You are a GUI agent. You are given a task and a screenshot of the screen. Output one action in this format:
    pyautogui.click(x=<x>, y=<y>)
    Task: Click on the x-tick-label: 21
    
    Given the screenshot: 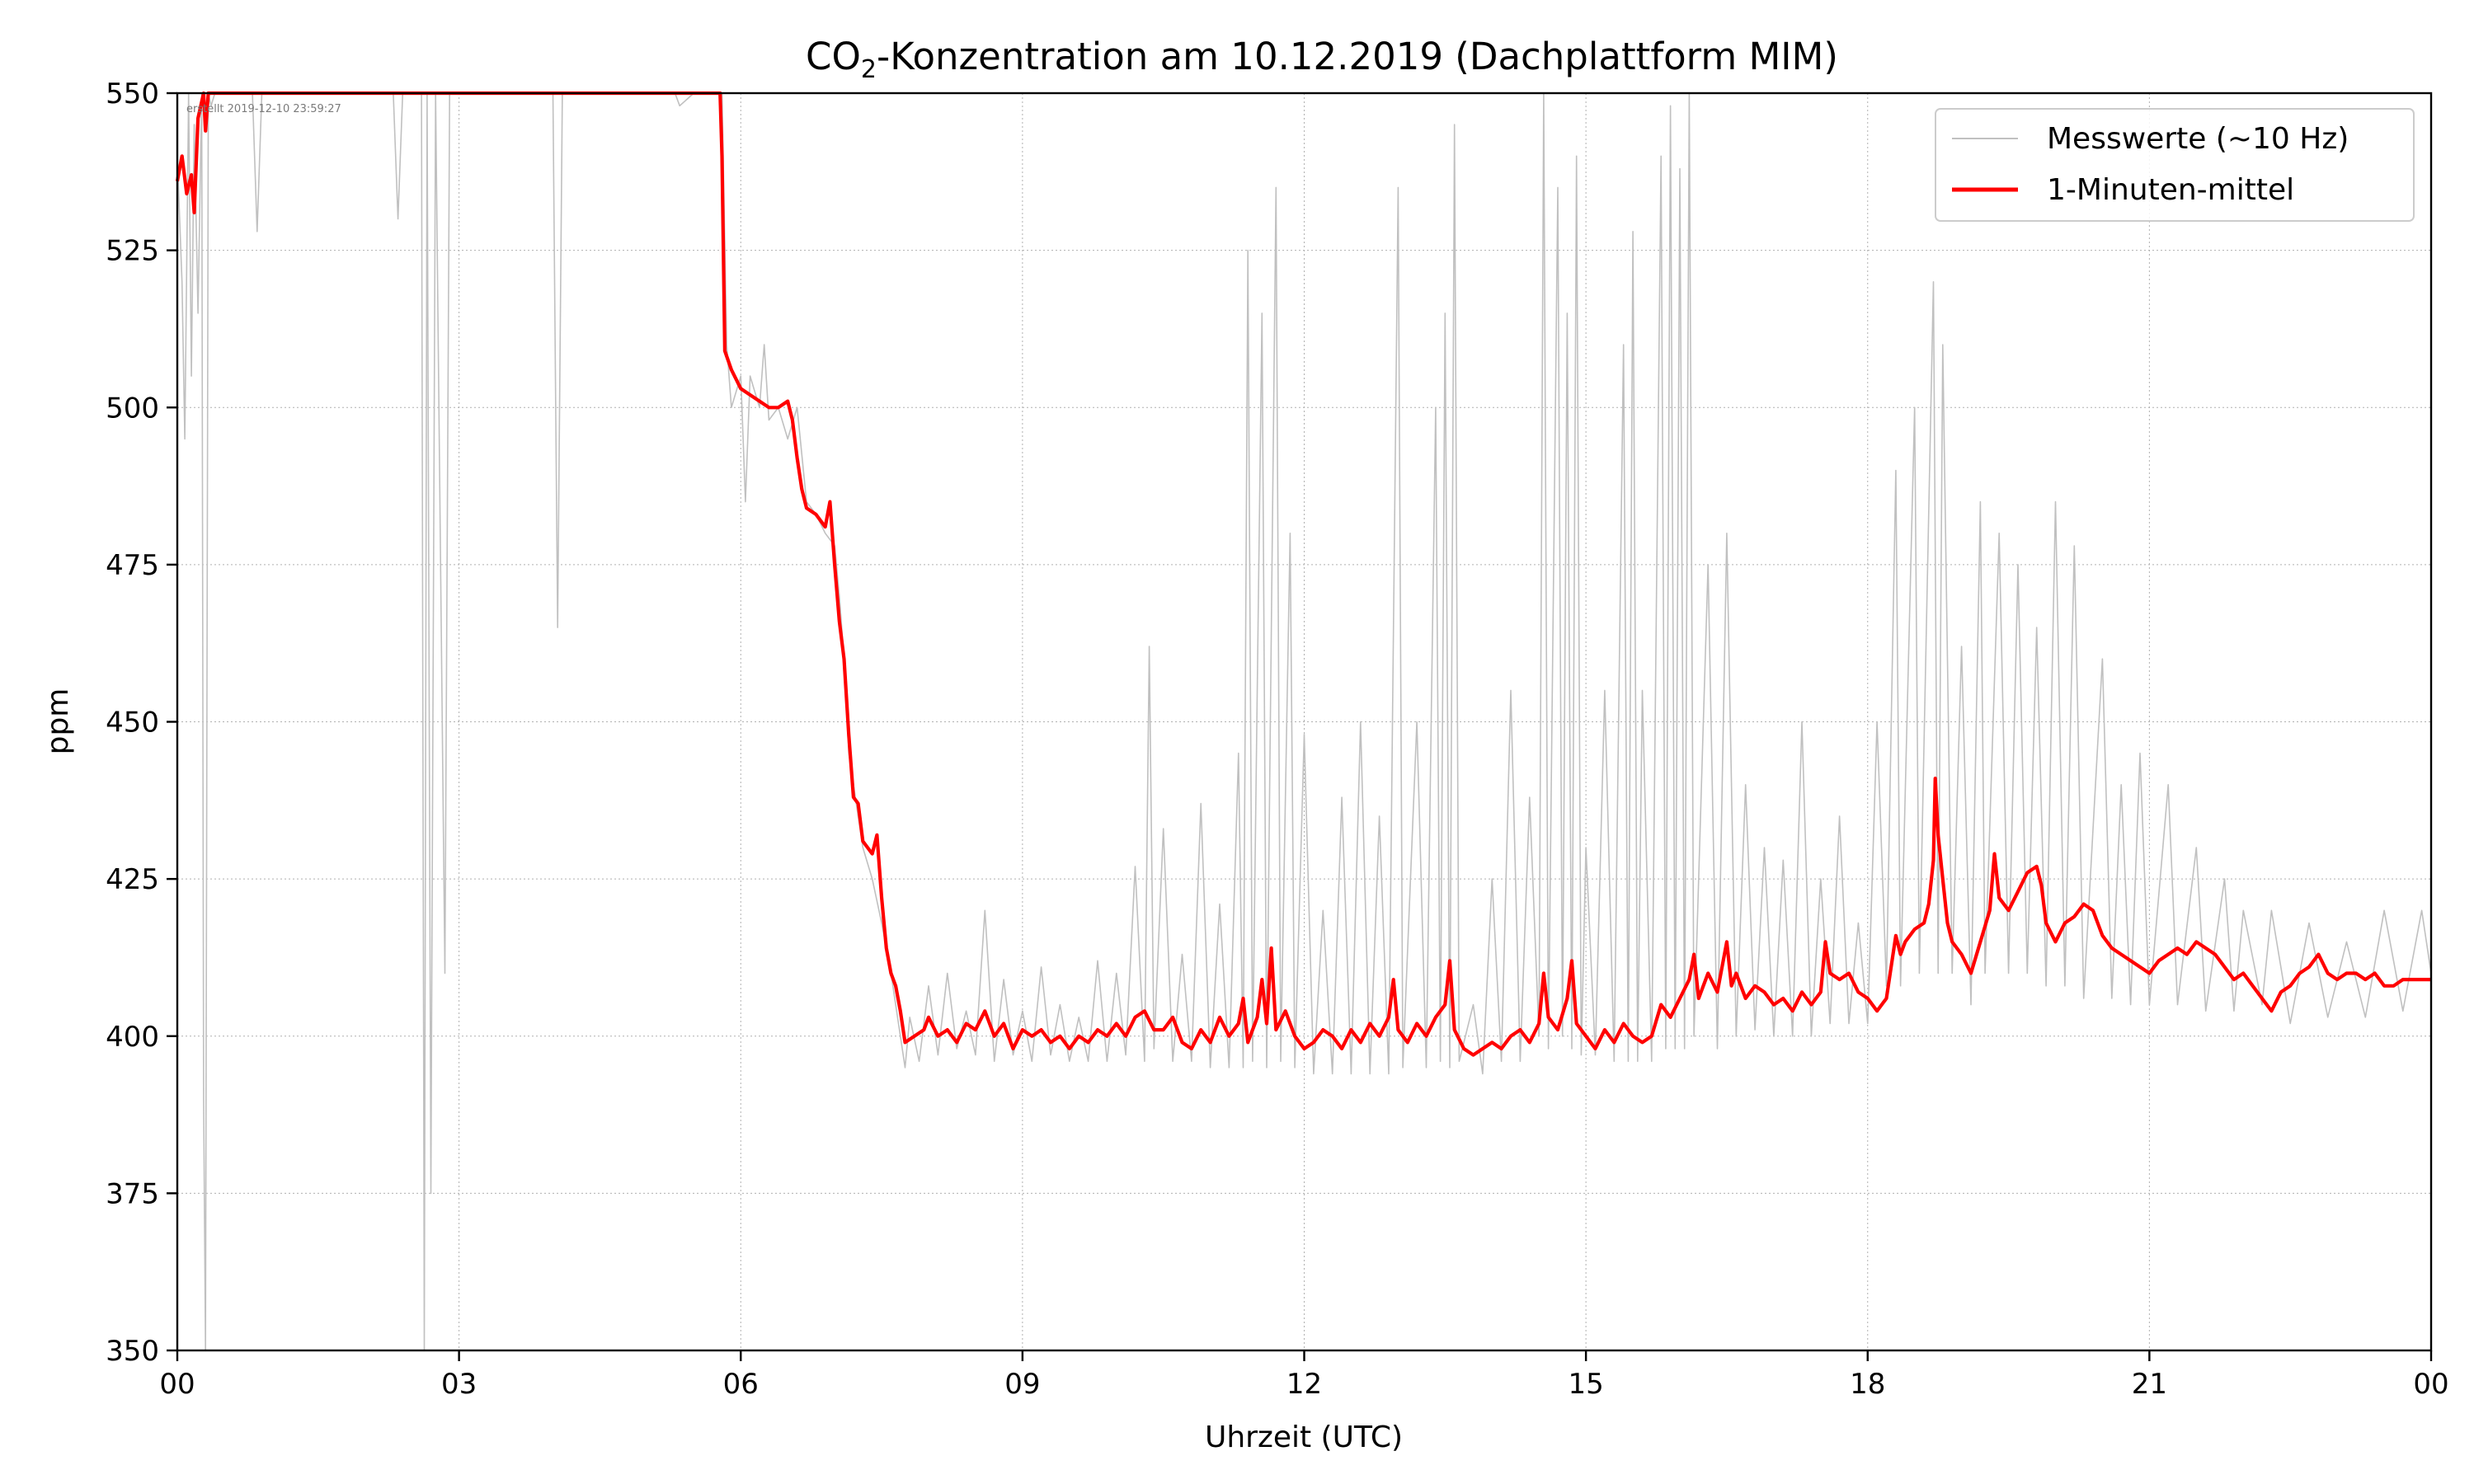 What is the action you would take?
    pyautogui.click(x=2149, y=1384)
    